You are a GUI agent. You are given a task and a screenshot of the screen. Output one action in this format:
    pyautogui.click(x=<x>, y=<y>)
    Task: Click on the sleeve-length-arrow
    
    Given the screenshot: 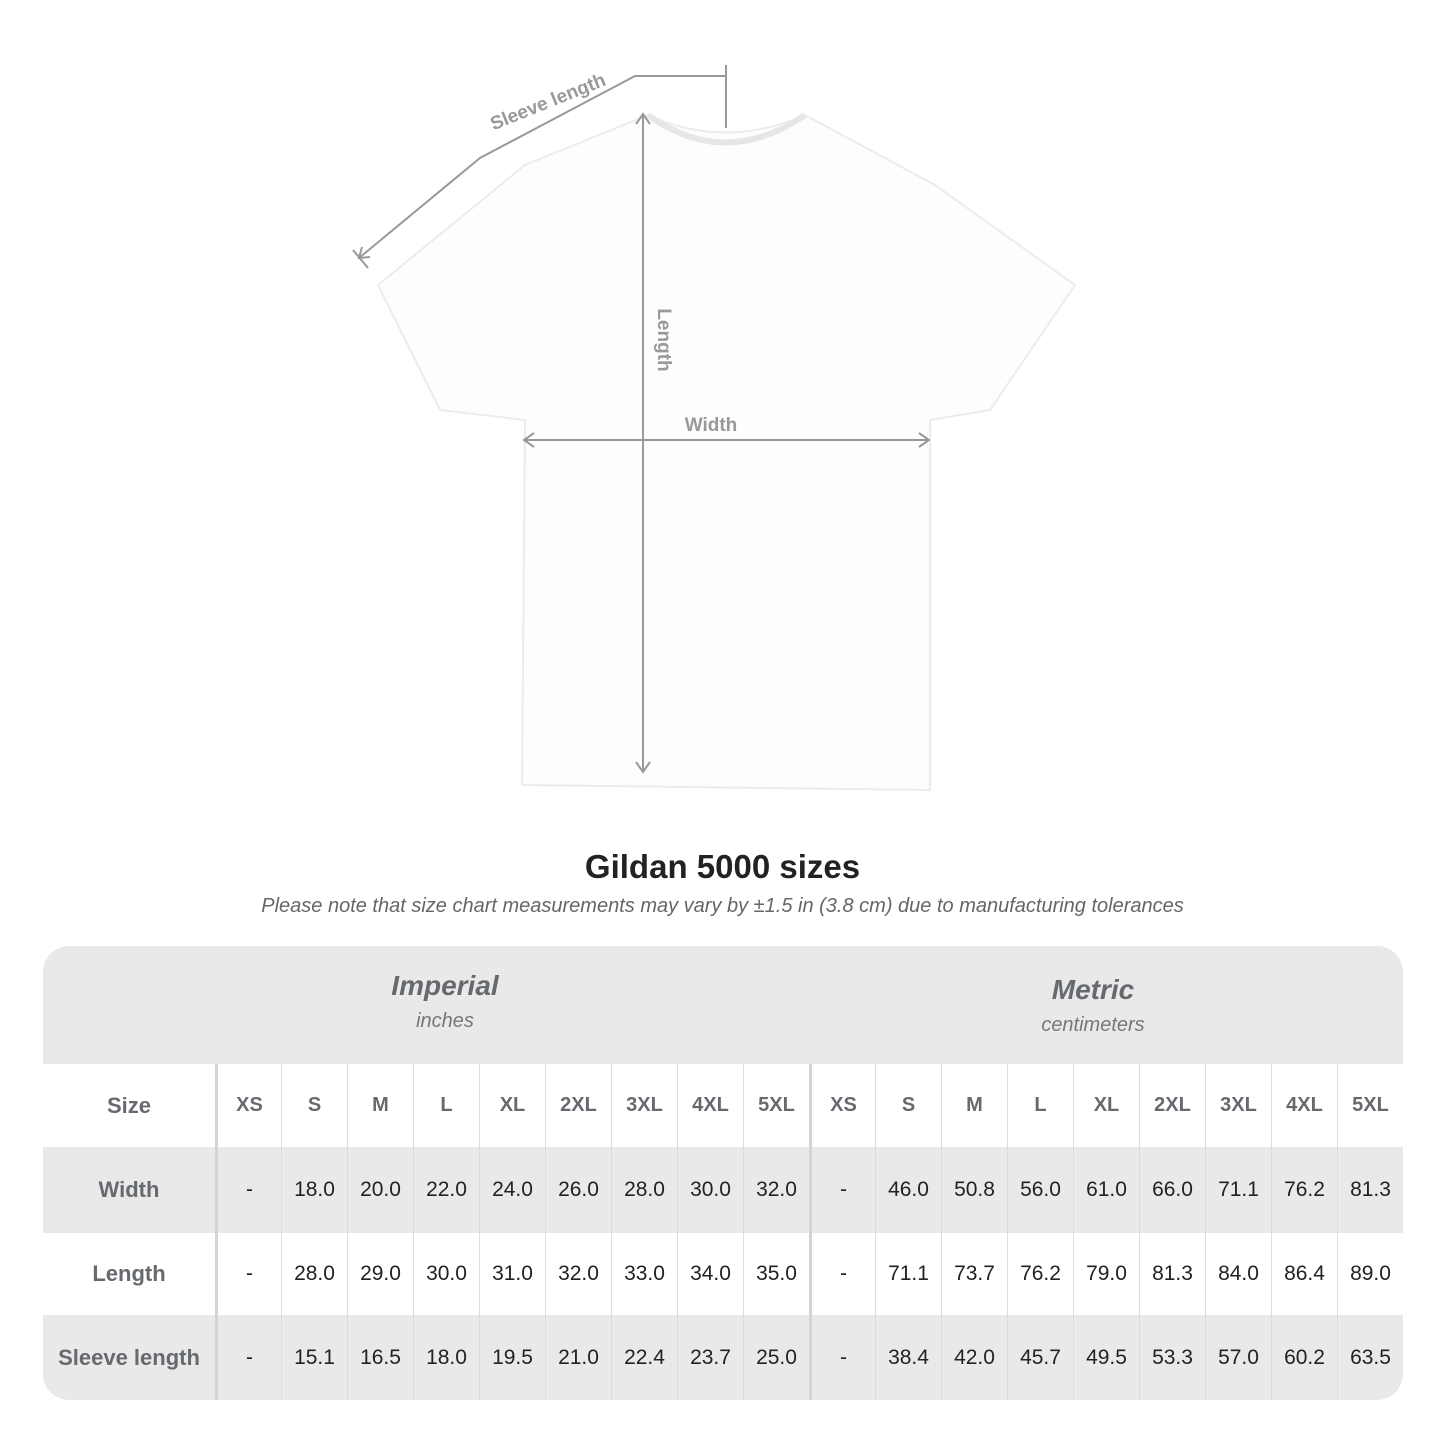 What is the action you would take?
    pyautogui.click(x=541, y=167)
    